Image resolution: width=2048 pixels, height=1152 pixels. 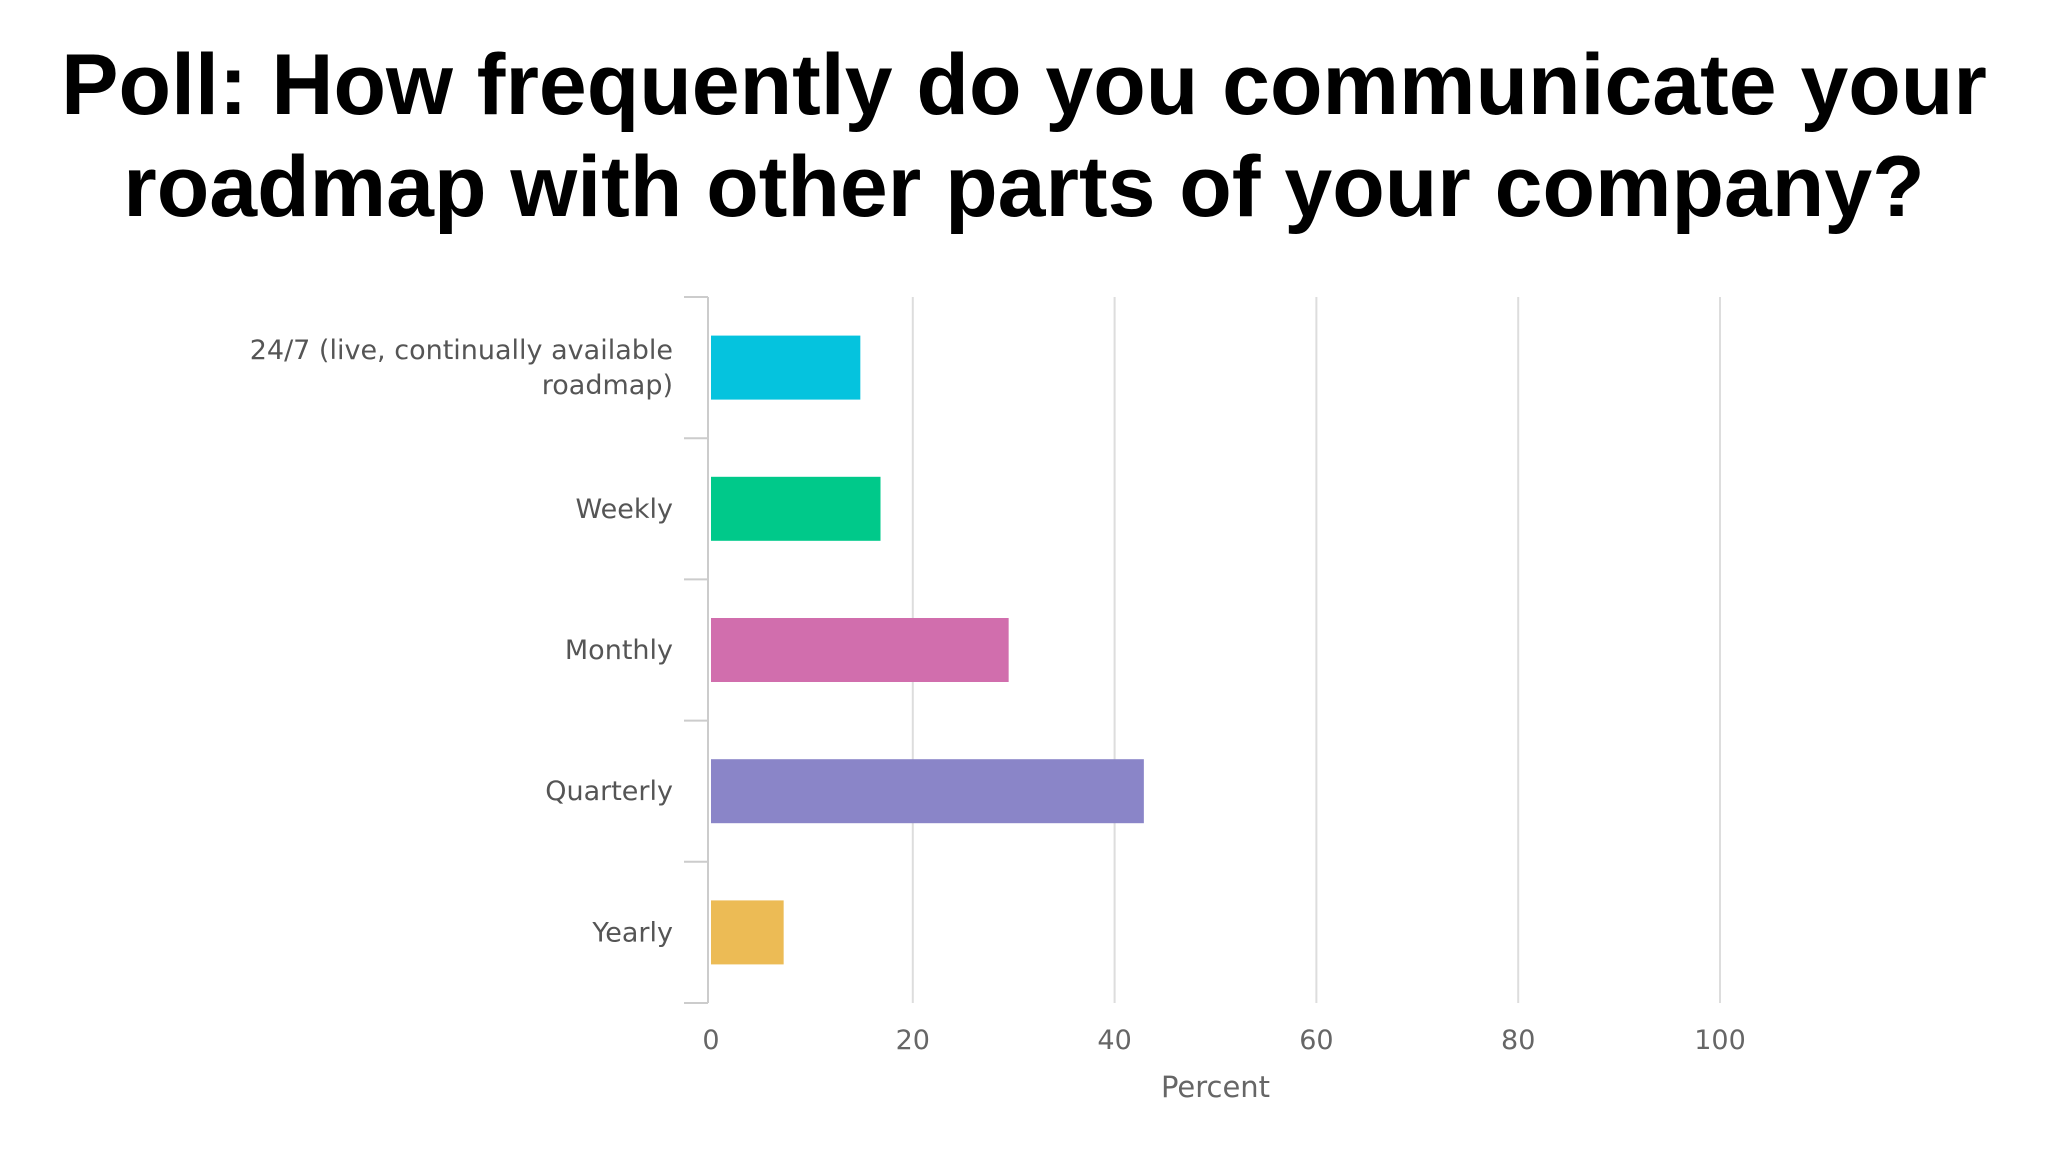 I want to click on category-axis, so click(x=696, y=650).